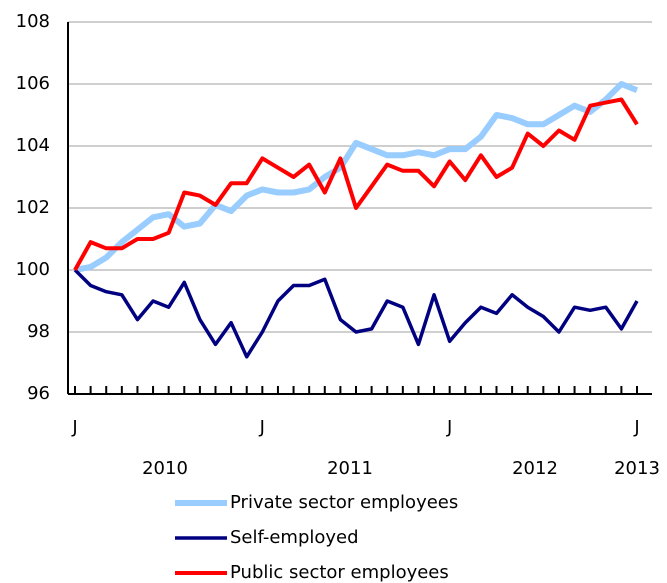  Describe the element at coordinates (38, 331) in the screenshot. I see `y-tick-label: 98` at that location.